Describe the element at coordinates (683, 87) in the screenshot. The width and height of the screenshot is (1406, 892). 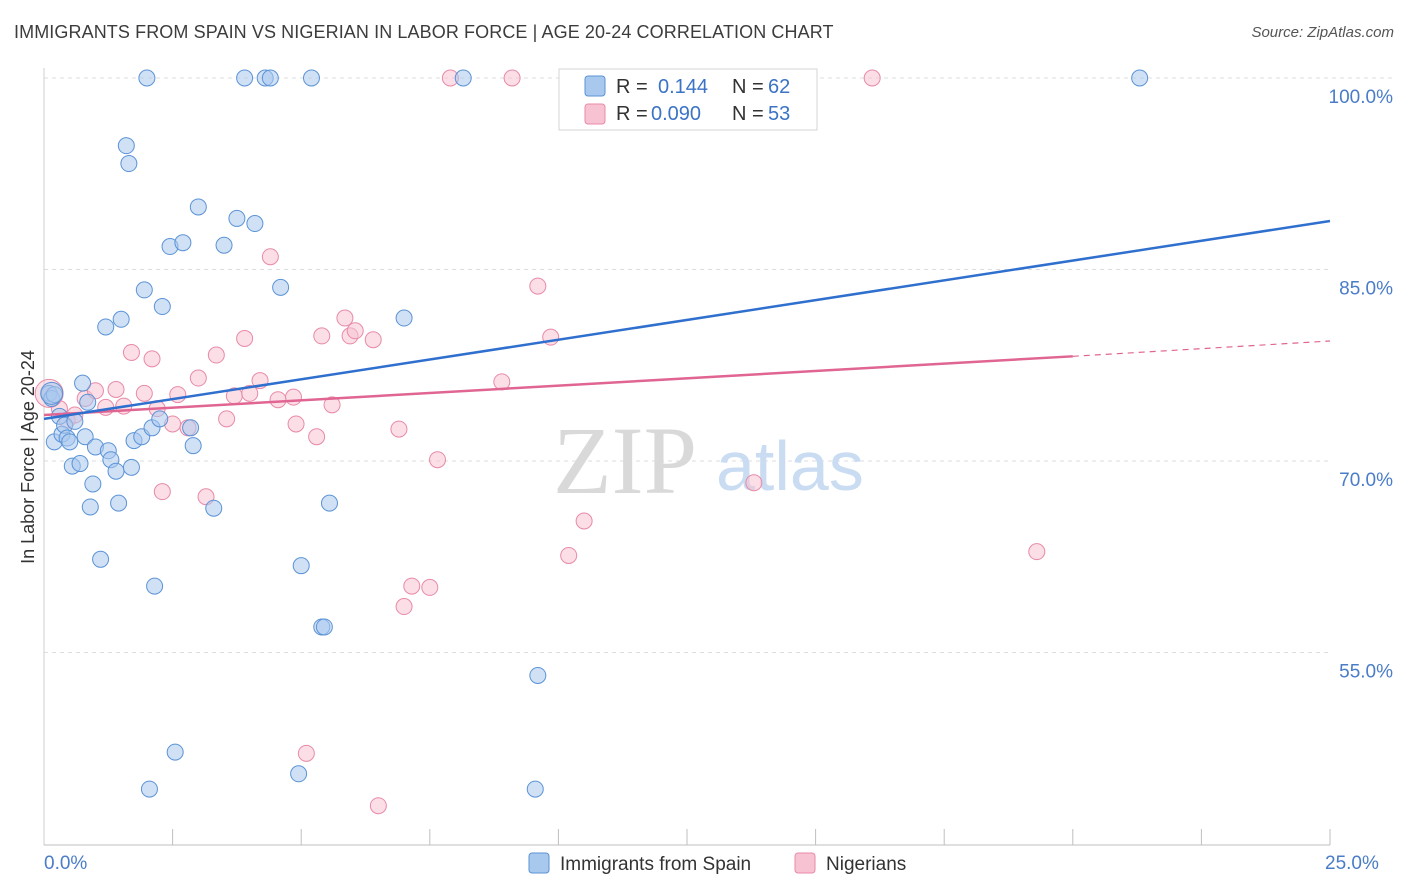
I see `legend-r-value-1: 0.144` at that location.